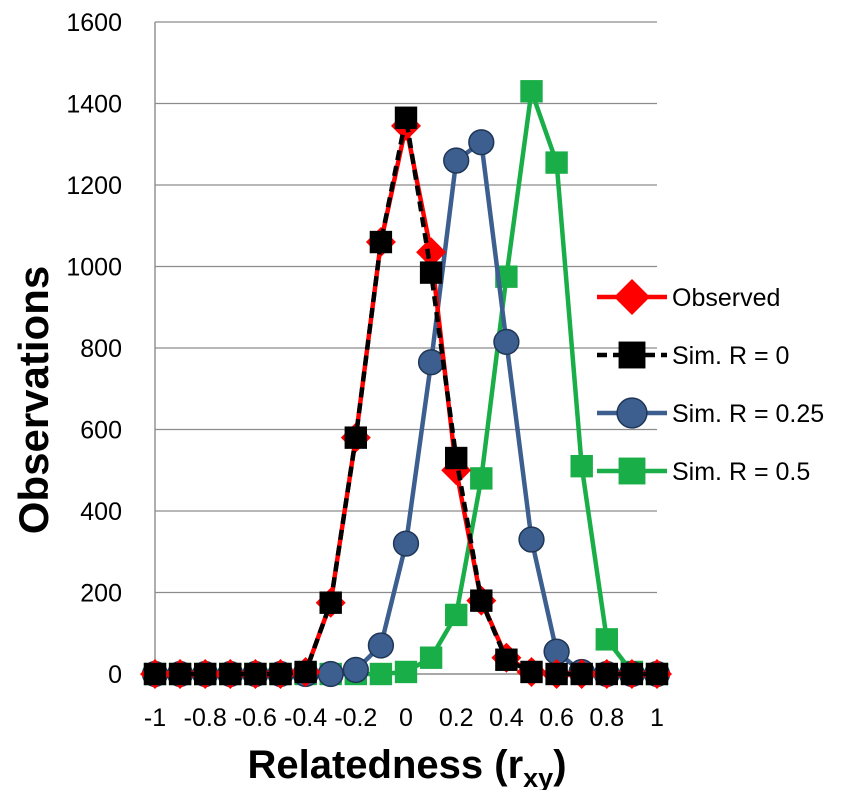 This screenshot has height=790, width=854. Describe the element at coordinates (355, 718) in the screenshot. I see `x-tick-label: -0.2` at that location.